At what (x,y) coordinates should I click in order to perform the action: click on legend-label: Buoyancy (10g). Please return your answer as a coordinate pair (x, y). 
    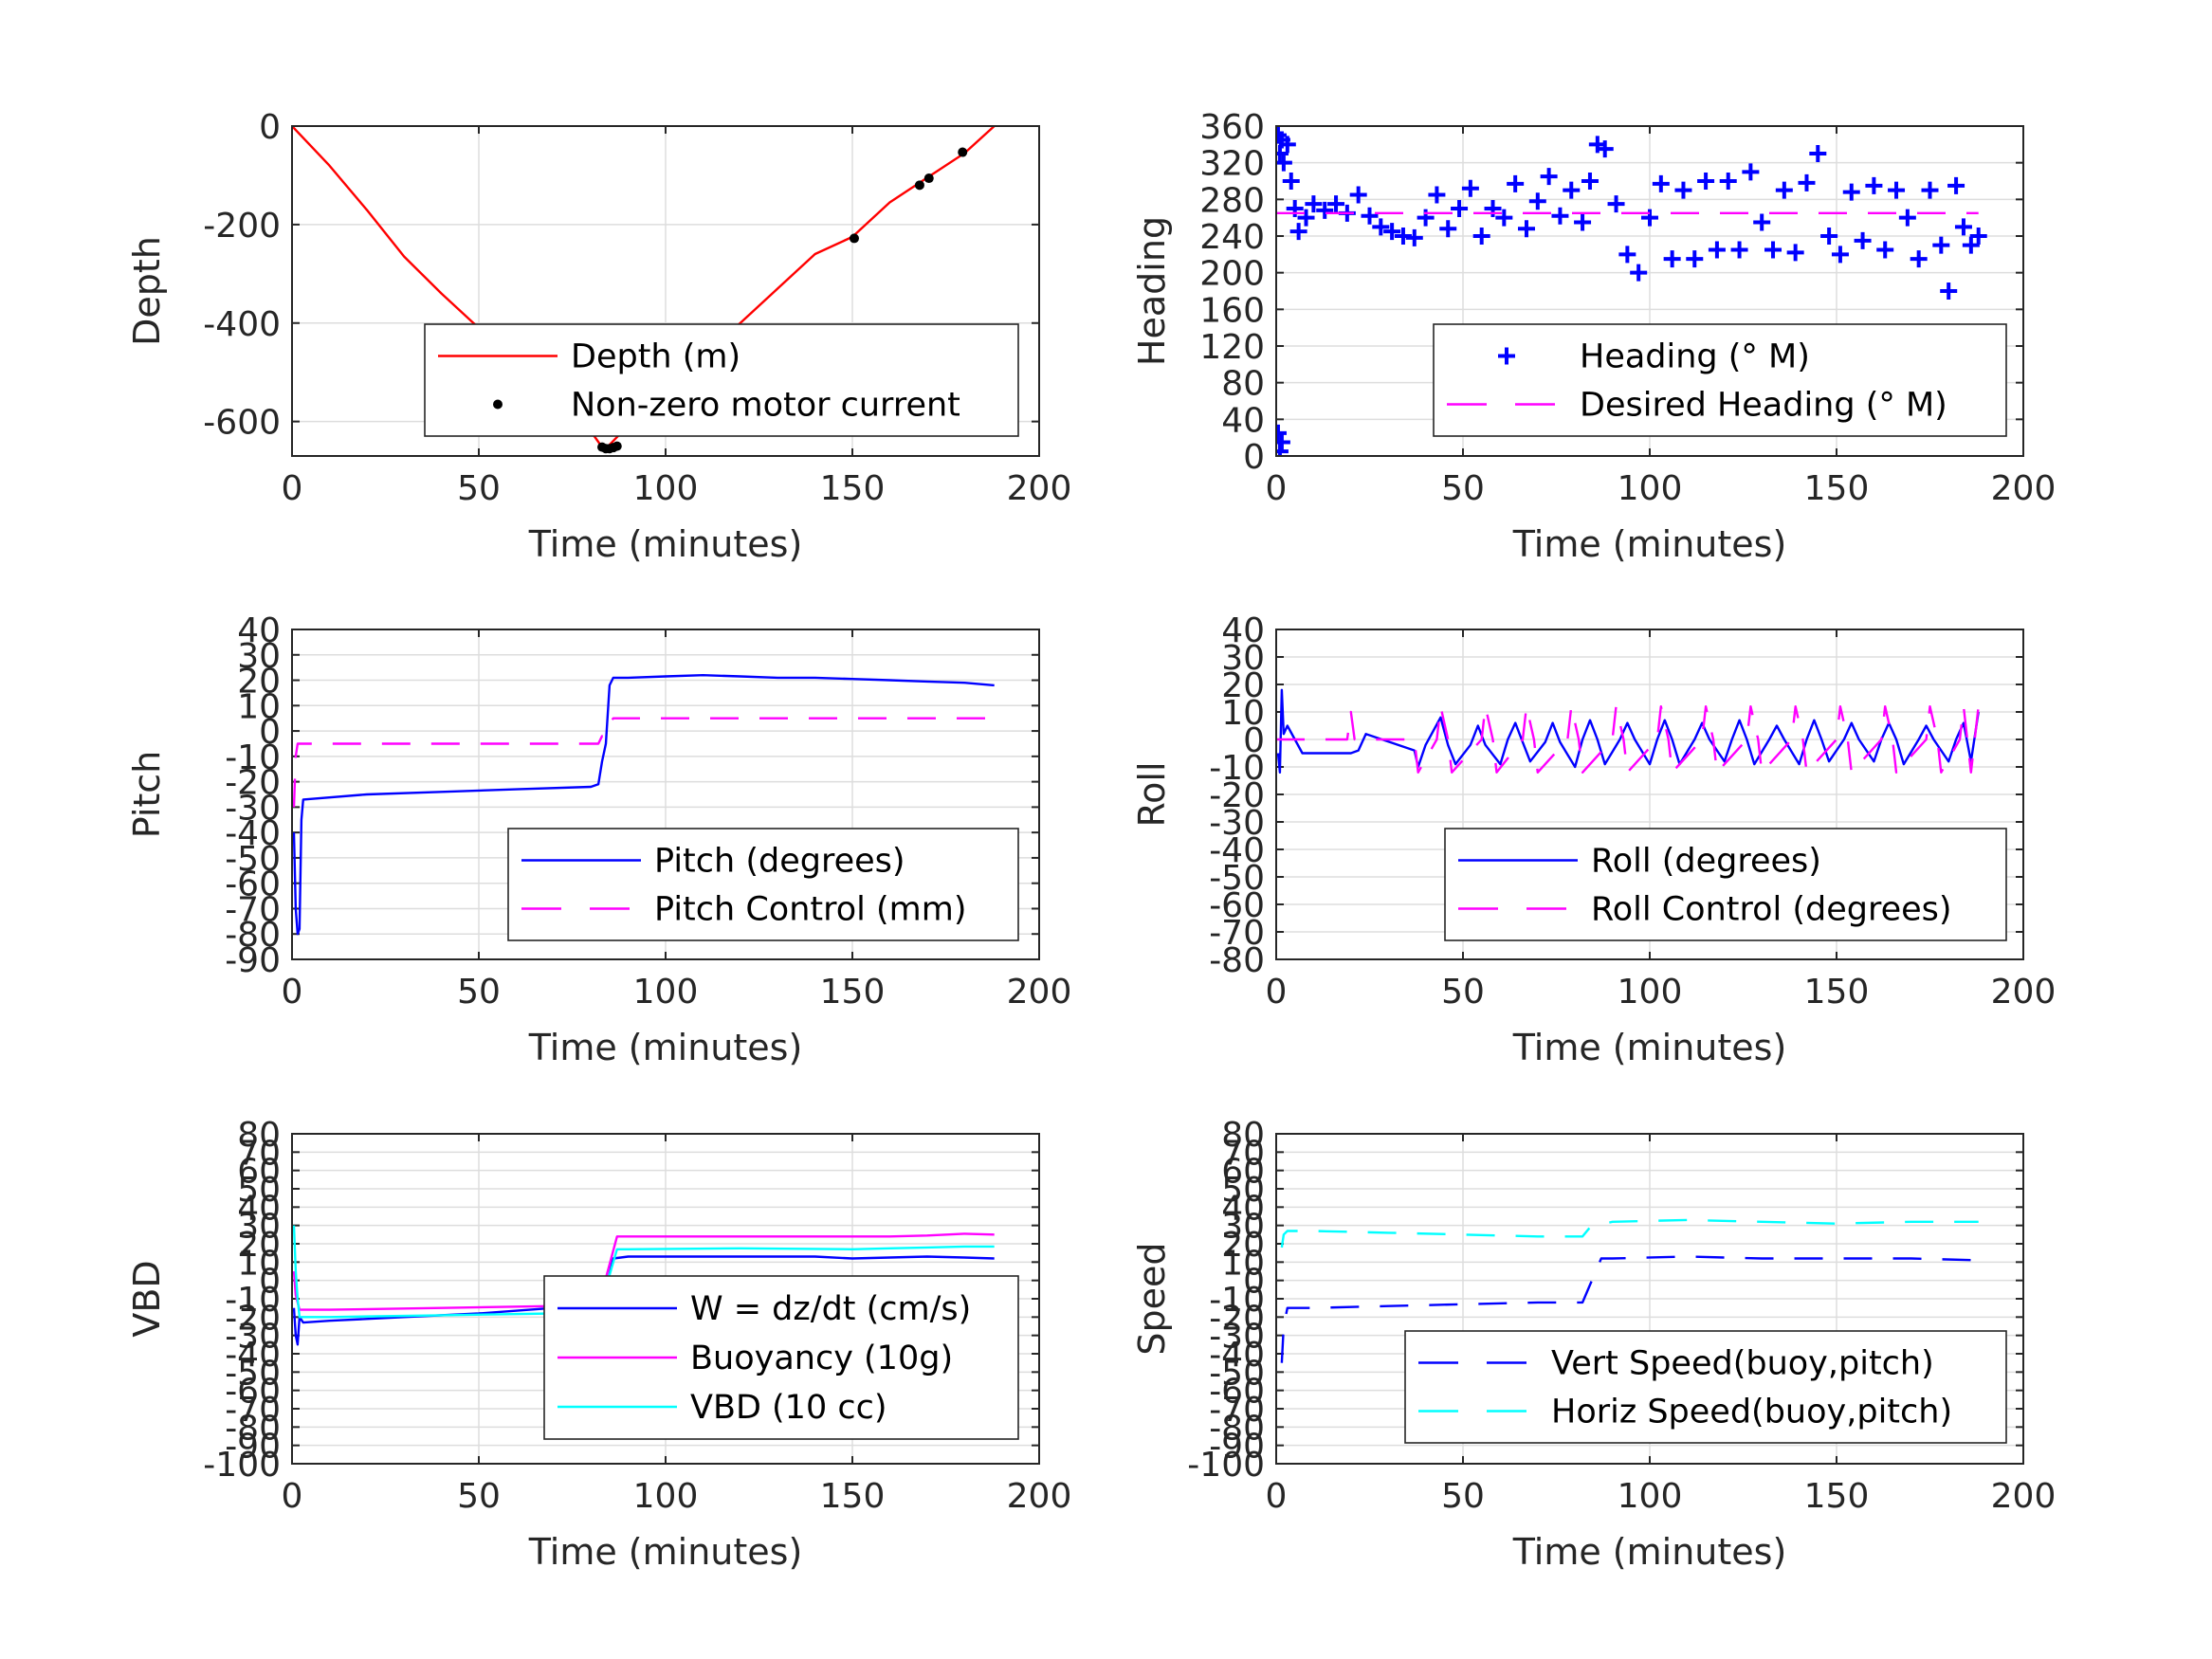
    Looking at the image, I should click on (821, 1358).